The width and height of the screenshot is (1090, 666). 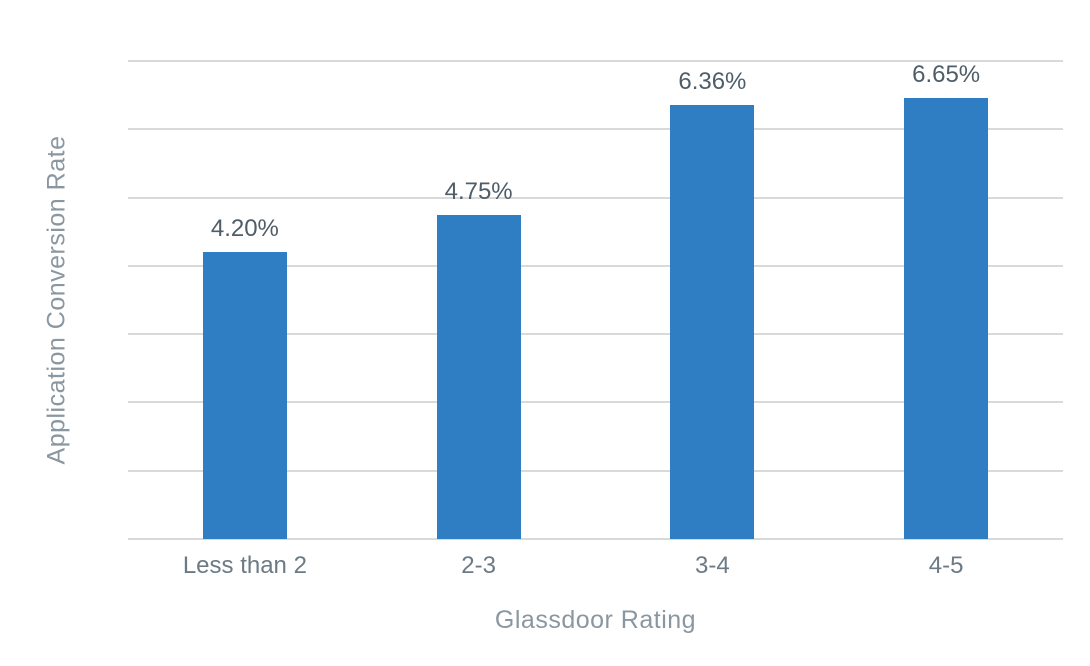 I want to click on y-axis-title: Application Conversion Rate, so click(x=56, y=300).